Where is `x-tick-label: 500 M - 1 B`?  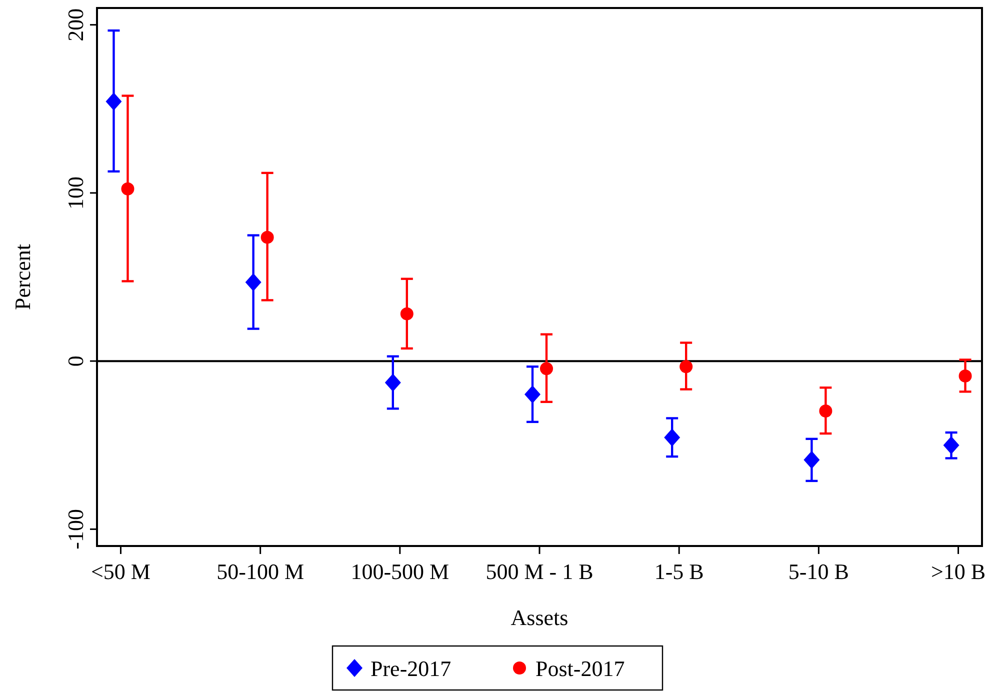
x-tick-label: 500 M - 1 B is located at coordinates (540, 571).